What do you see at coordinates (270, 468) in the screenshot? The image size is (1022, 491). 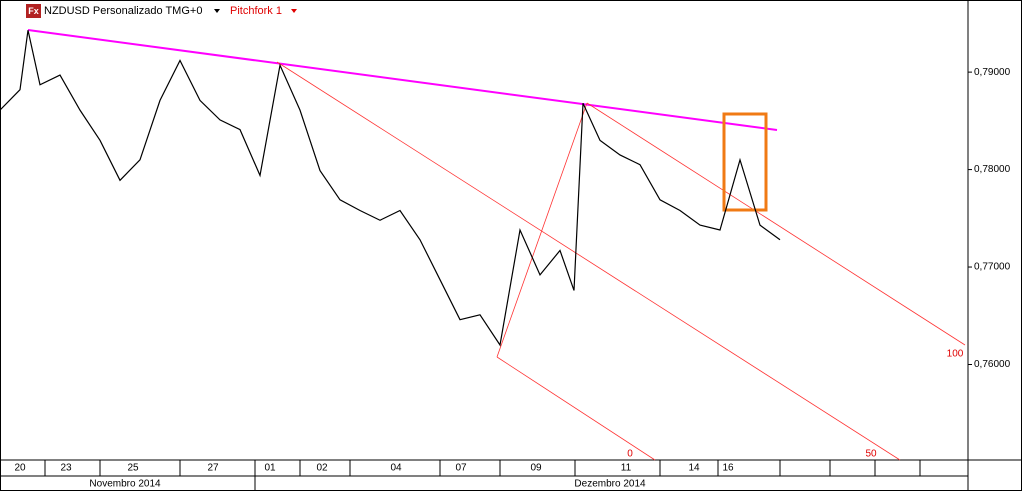 I see `x-tick-label: 01` at bounding box center [270, 468].